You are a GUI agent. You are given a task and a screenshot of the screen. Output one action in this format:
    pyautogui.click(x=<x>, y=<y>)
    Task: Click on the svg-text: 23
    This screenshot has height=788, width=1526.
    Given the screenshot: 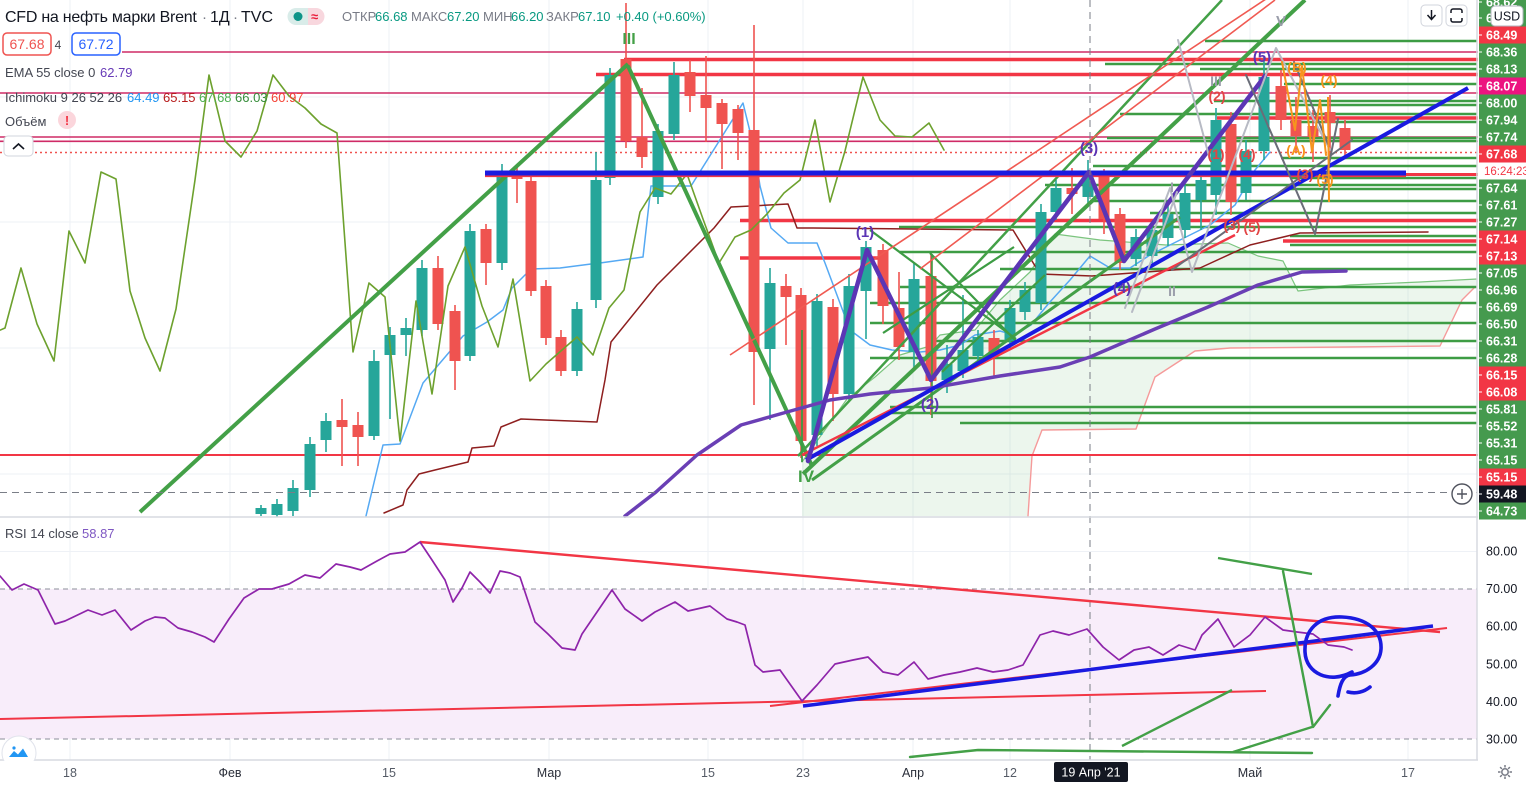 What is the action you would take?
    pyautogui.click(x=803, y=773)
    